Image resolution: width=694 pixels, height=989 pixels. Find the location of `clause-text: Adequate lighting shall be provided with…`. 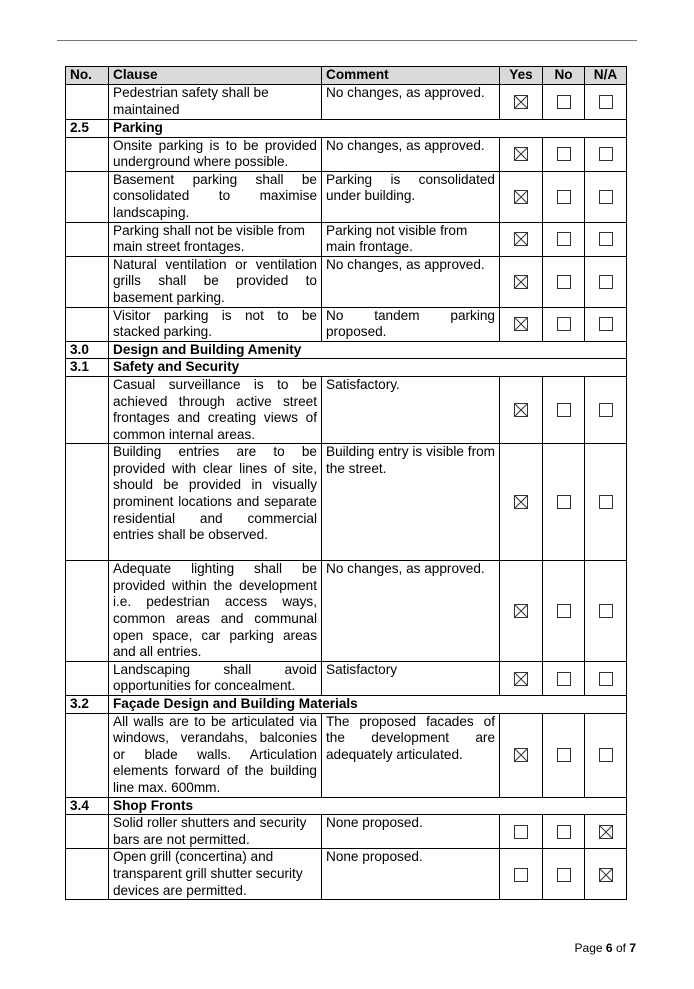

clause-text: Adequate lighting shall be provided with… is located at coordinates (215, 611).